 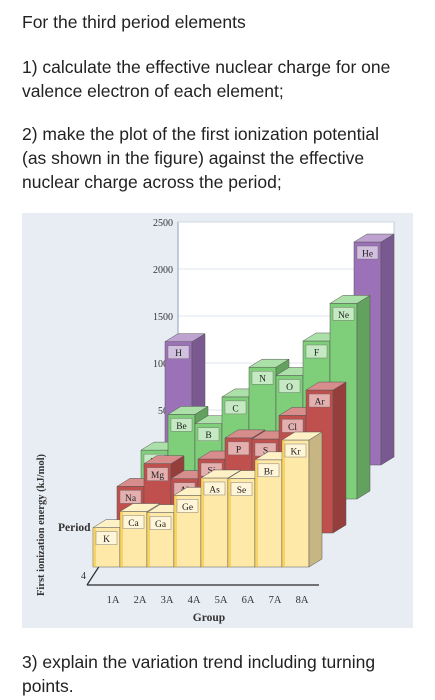 I want to click on bar-Br-front, so click(x=268, y=513).